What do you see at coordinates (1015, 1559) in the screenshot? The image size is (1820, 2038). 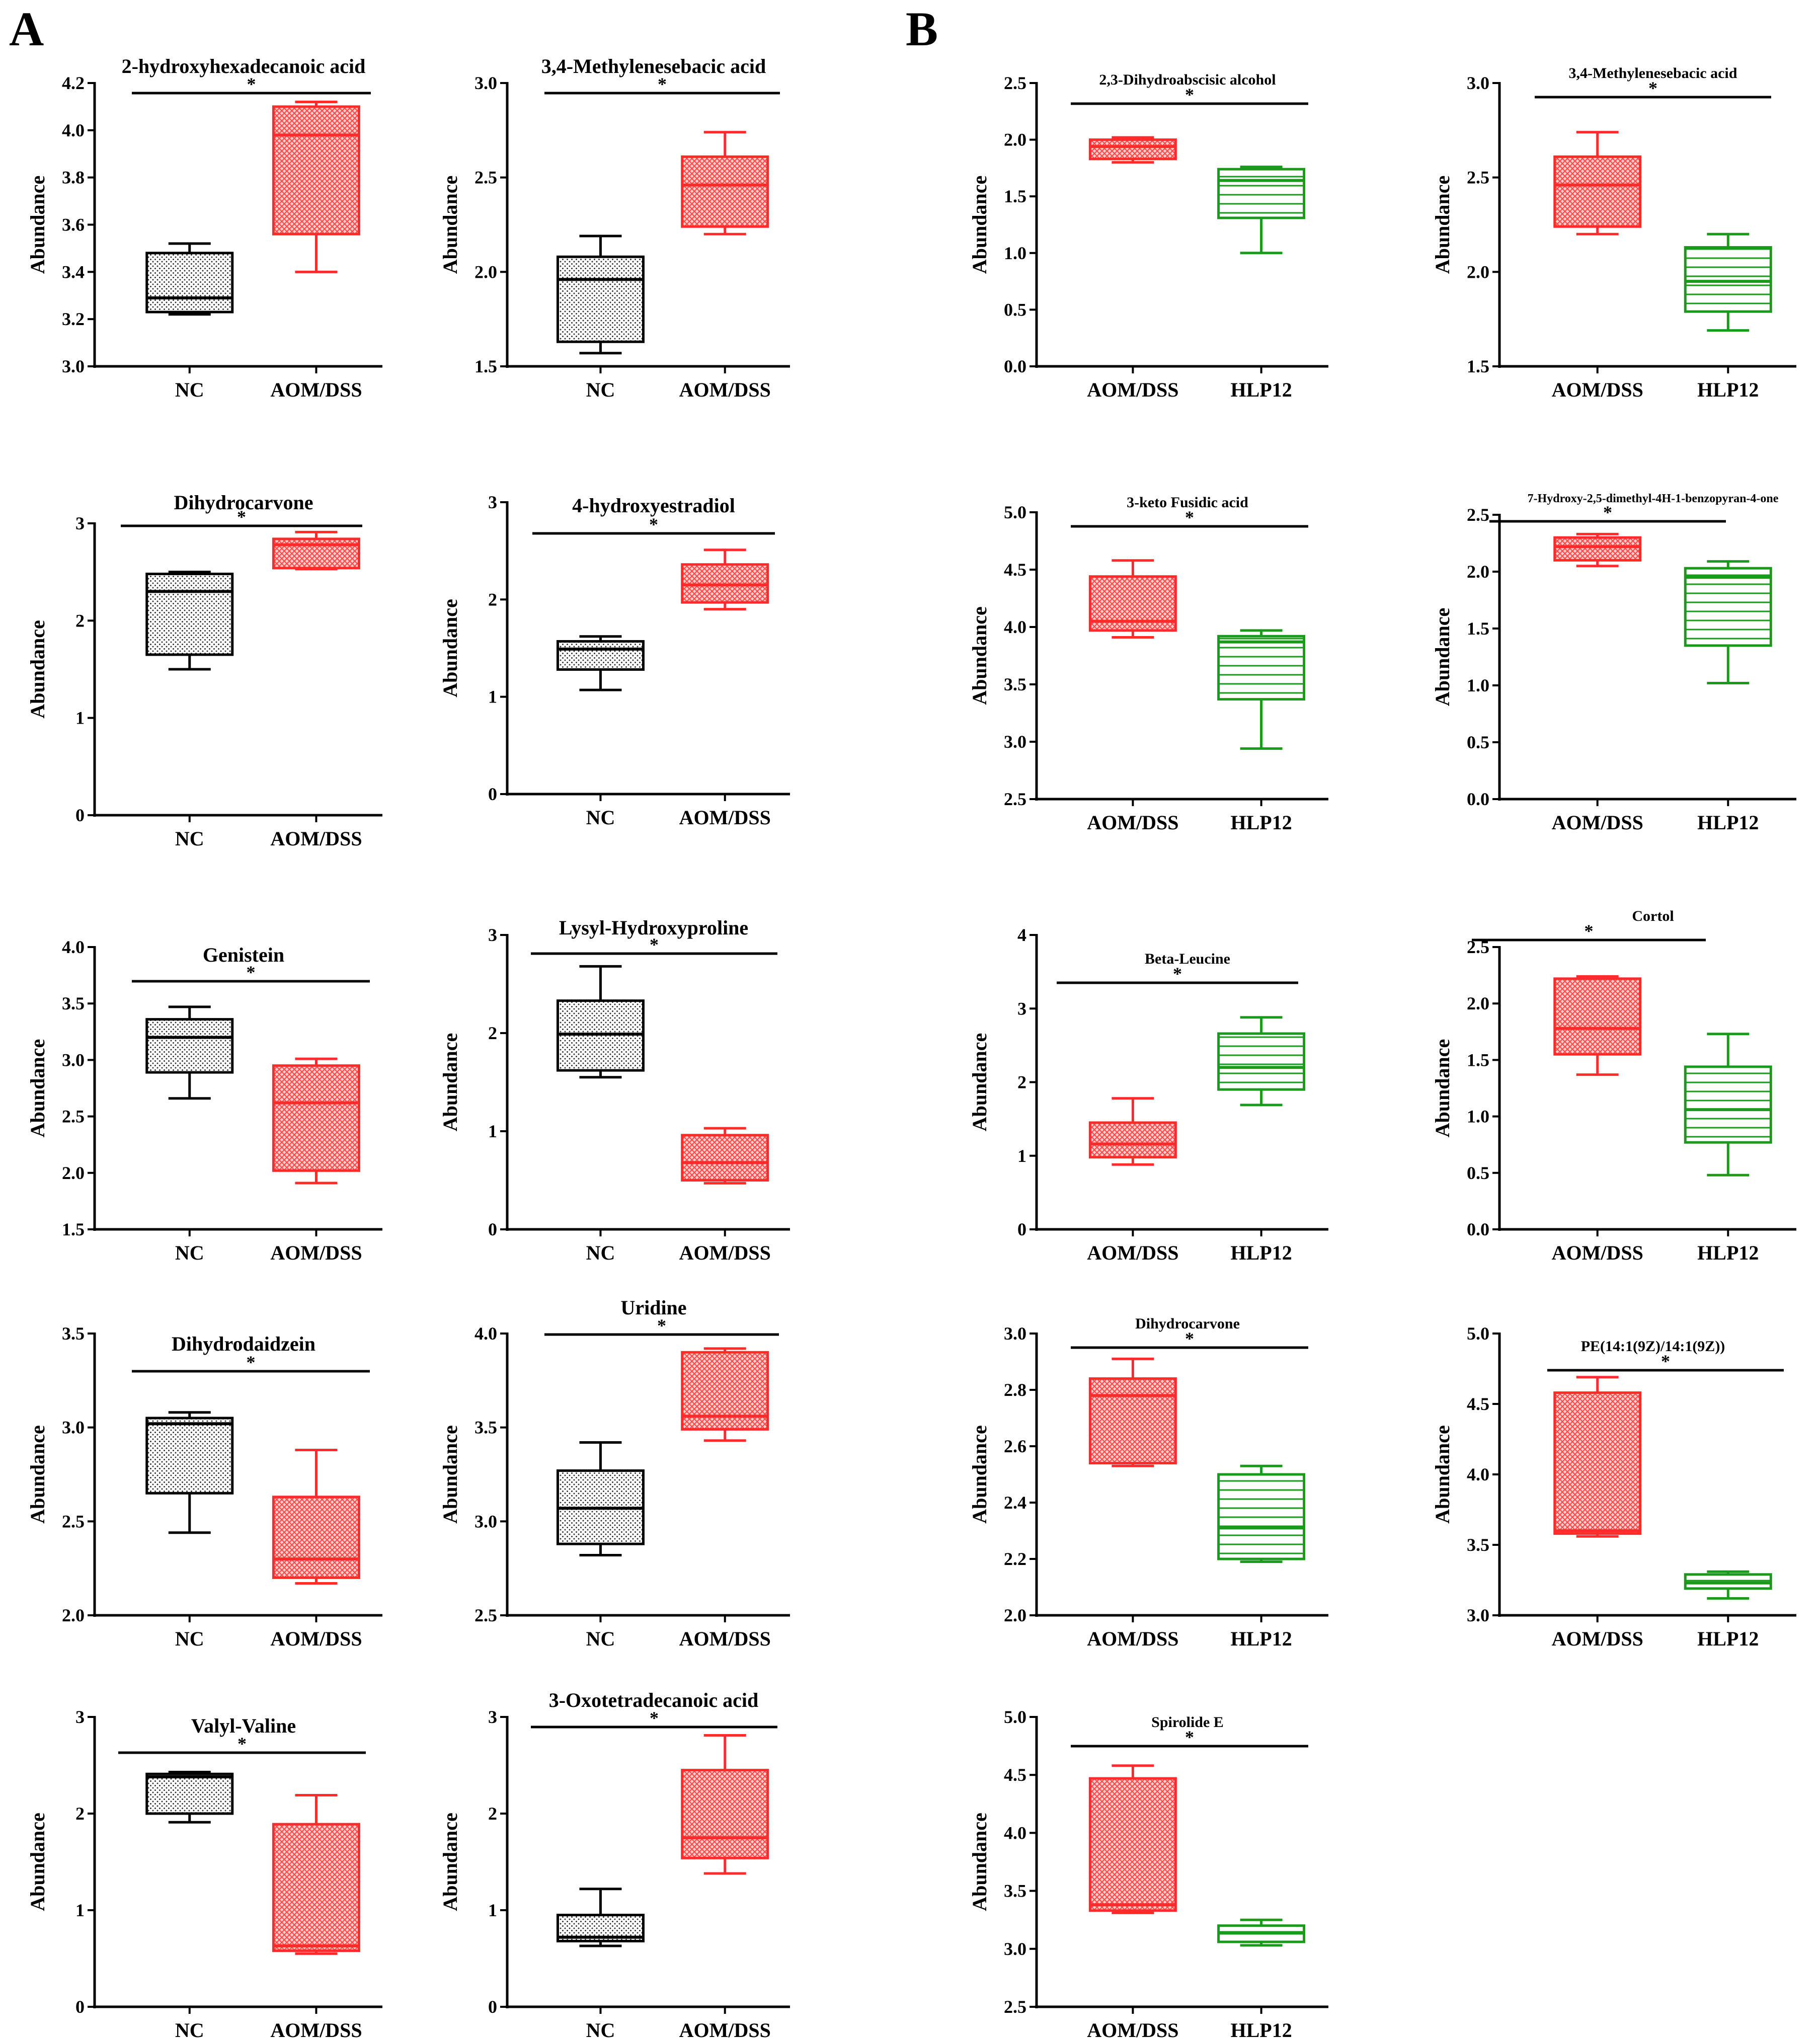 I see `y-tick-label: 2.2` at bounding box center [1015, 1559].